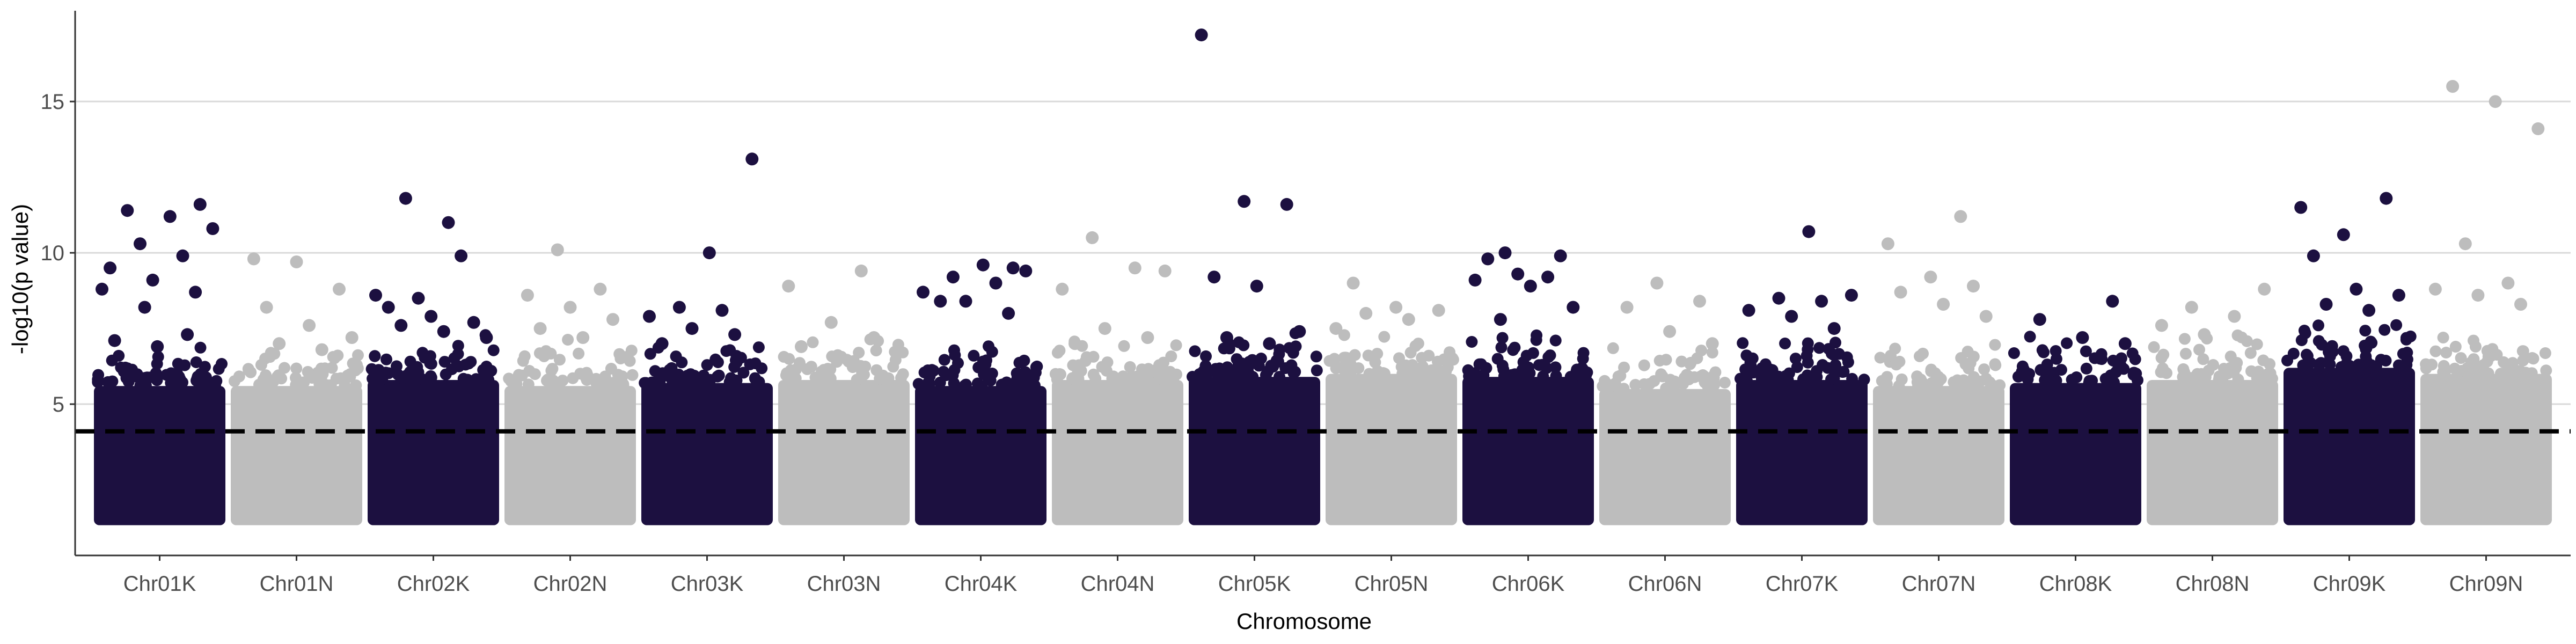  Describe the element at coordinates (433, 452) in the screenshot. I see `point-band-Chr02K` at that location.